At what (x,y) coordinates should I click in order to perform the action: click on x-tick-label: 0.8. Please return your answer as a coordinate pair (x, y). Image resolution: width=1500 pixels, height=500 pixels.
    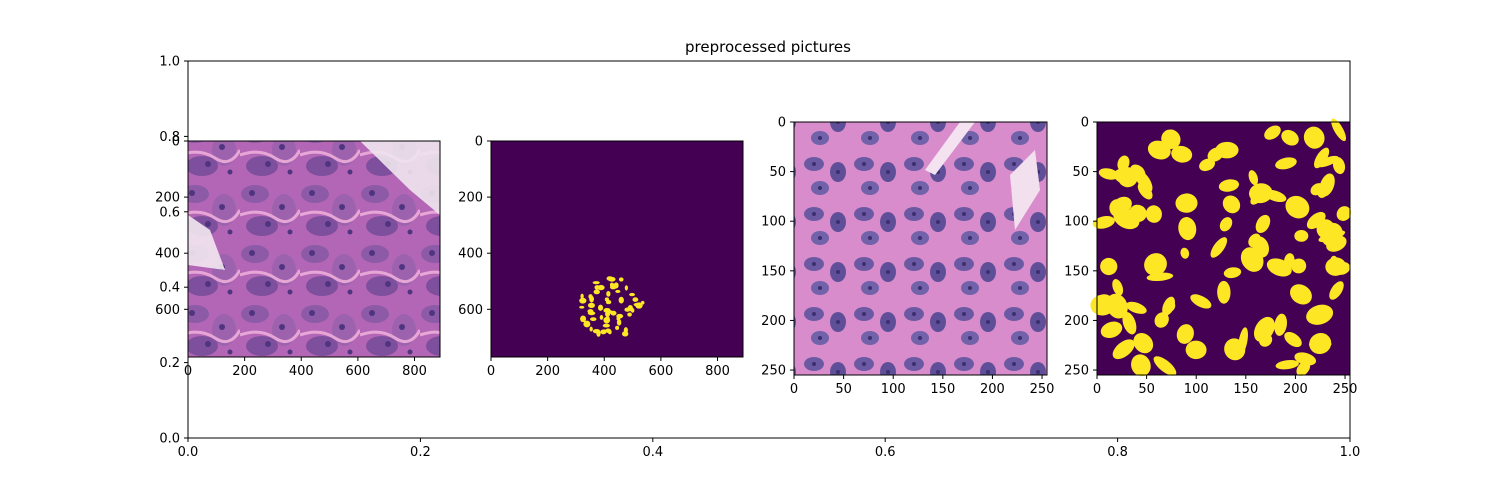
    Looking at the image, I should click on (1117, 452).